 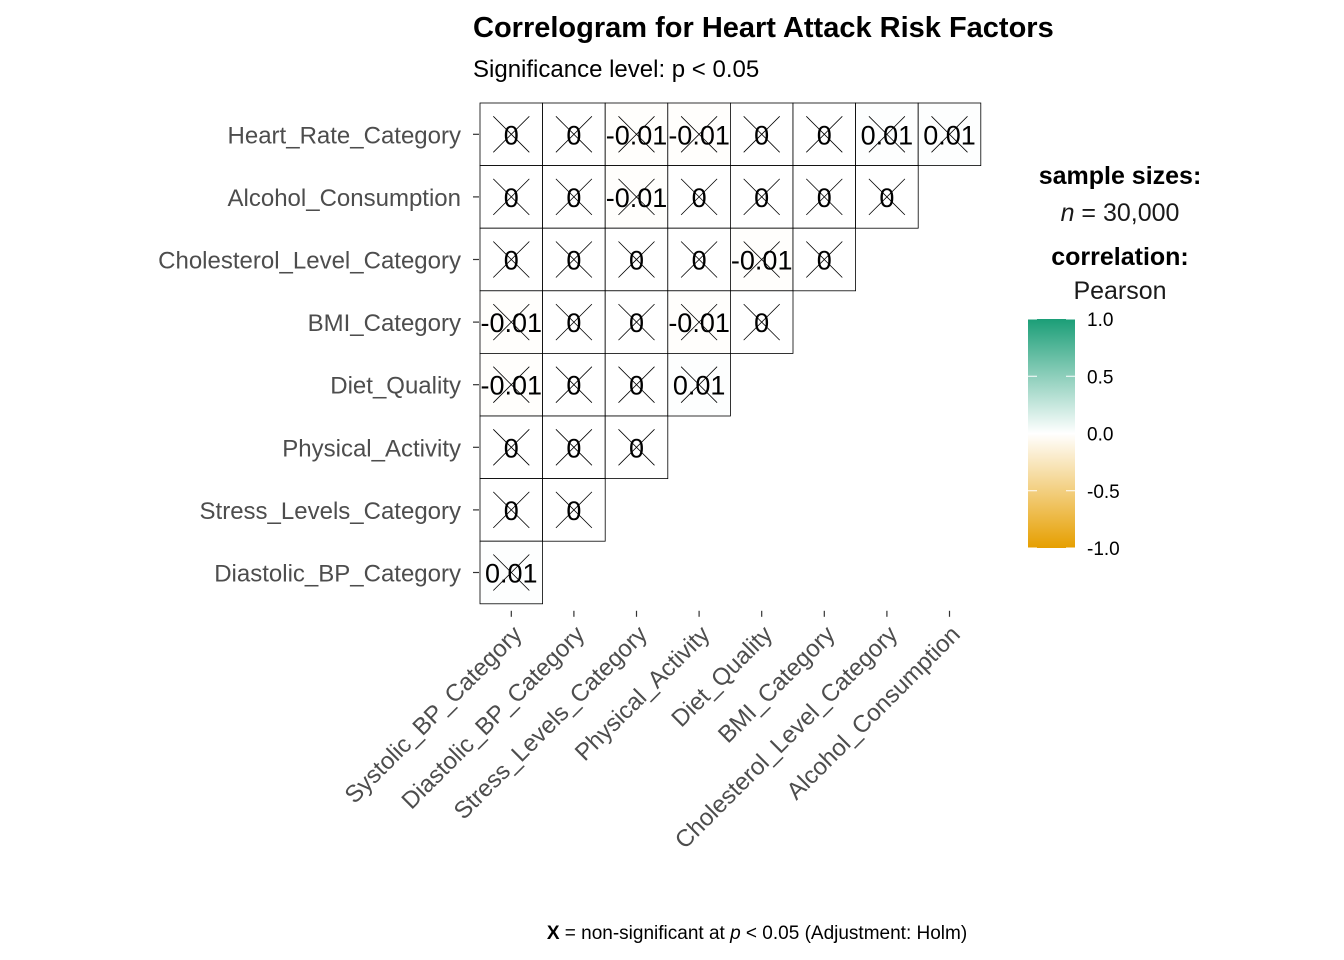 I want to click on y-tick-label: Diastolic_BP_Category, so click(x=337, y=574).